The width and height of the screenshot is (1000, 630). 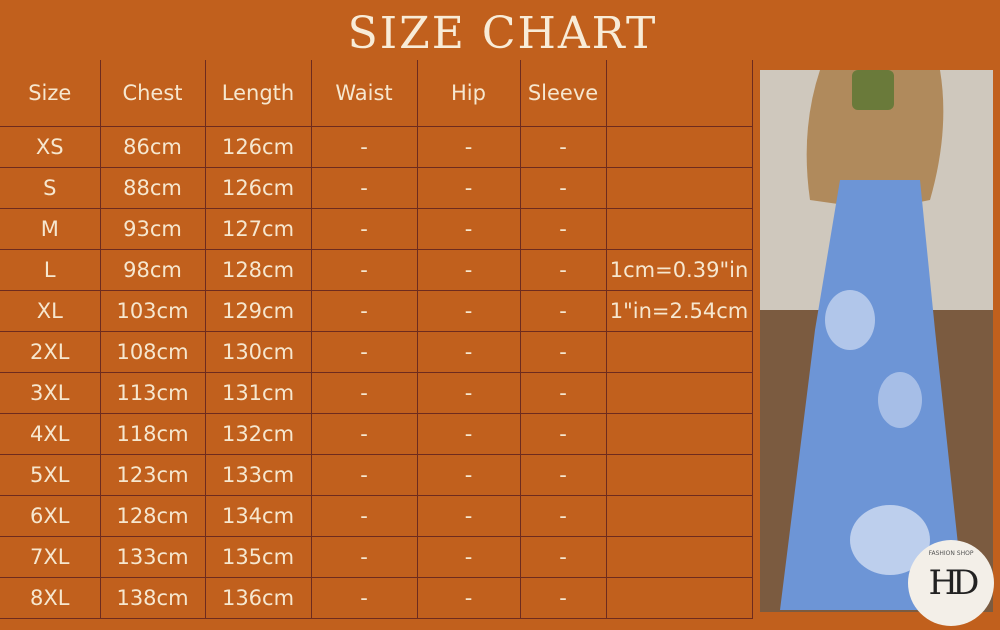 I want to click on header-cell: Sleeve, so click(x=563, y=93).